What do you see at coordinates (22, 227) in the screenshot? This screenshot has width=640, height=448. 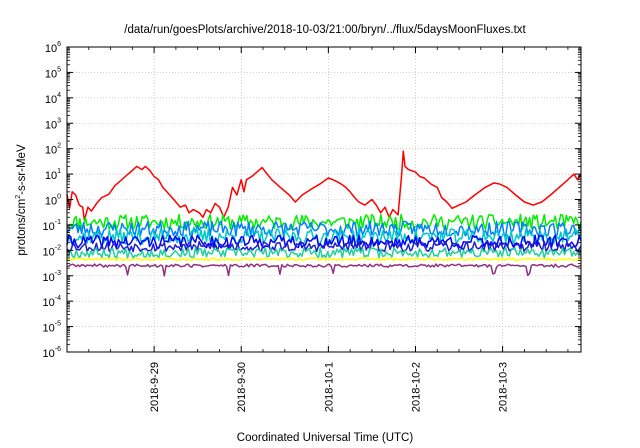 I see `y-axis-label-pre: protons/cm` at bounding box center [22, 227].